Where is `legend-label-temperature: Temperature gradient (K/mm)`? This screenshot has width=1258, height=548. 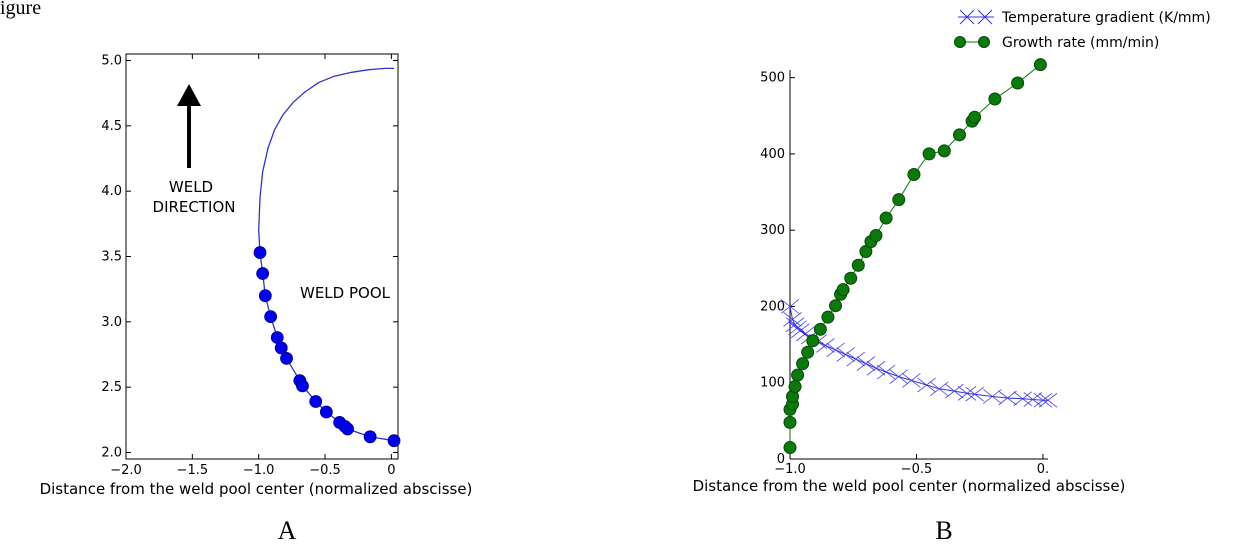 legend-label-temperature: Temperature gradient (K/mm) is located at coordinates (1106, 18).